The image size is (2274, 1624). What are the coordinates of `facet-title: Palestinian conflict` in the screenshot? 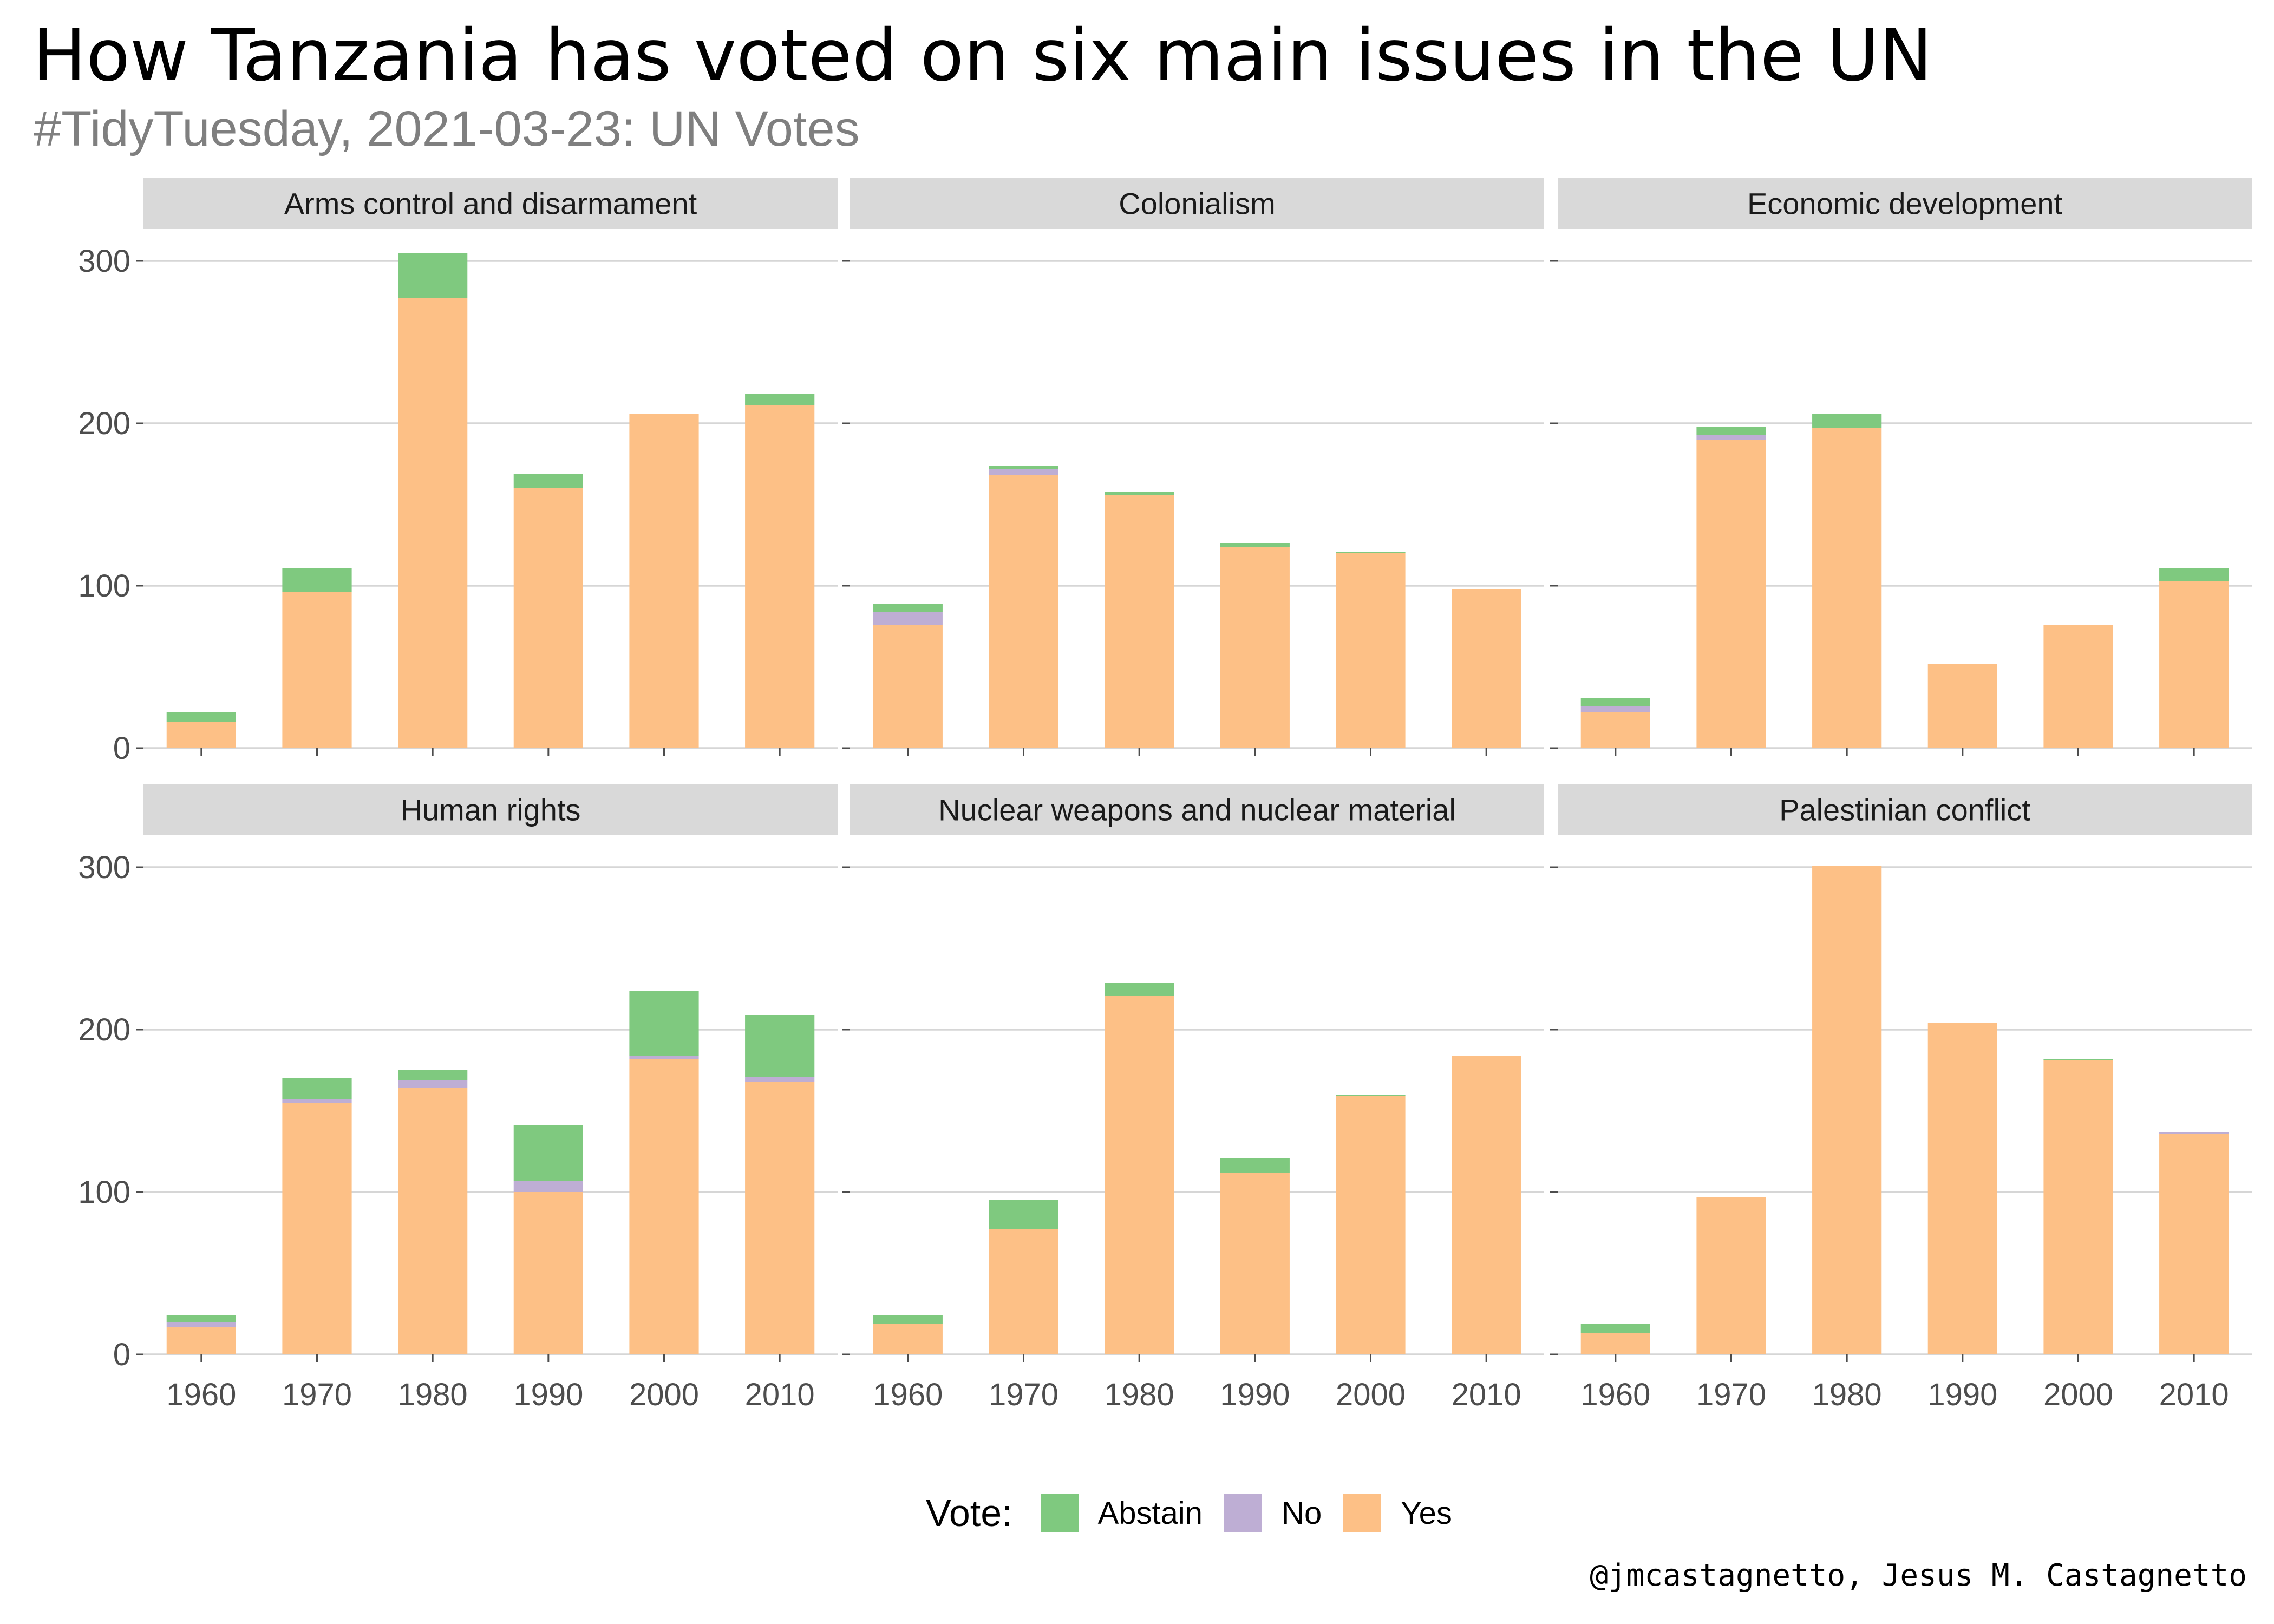 It's located at (1905, 810).